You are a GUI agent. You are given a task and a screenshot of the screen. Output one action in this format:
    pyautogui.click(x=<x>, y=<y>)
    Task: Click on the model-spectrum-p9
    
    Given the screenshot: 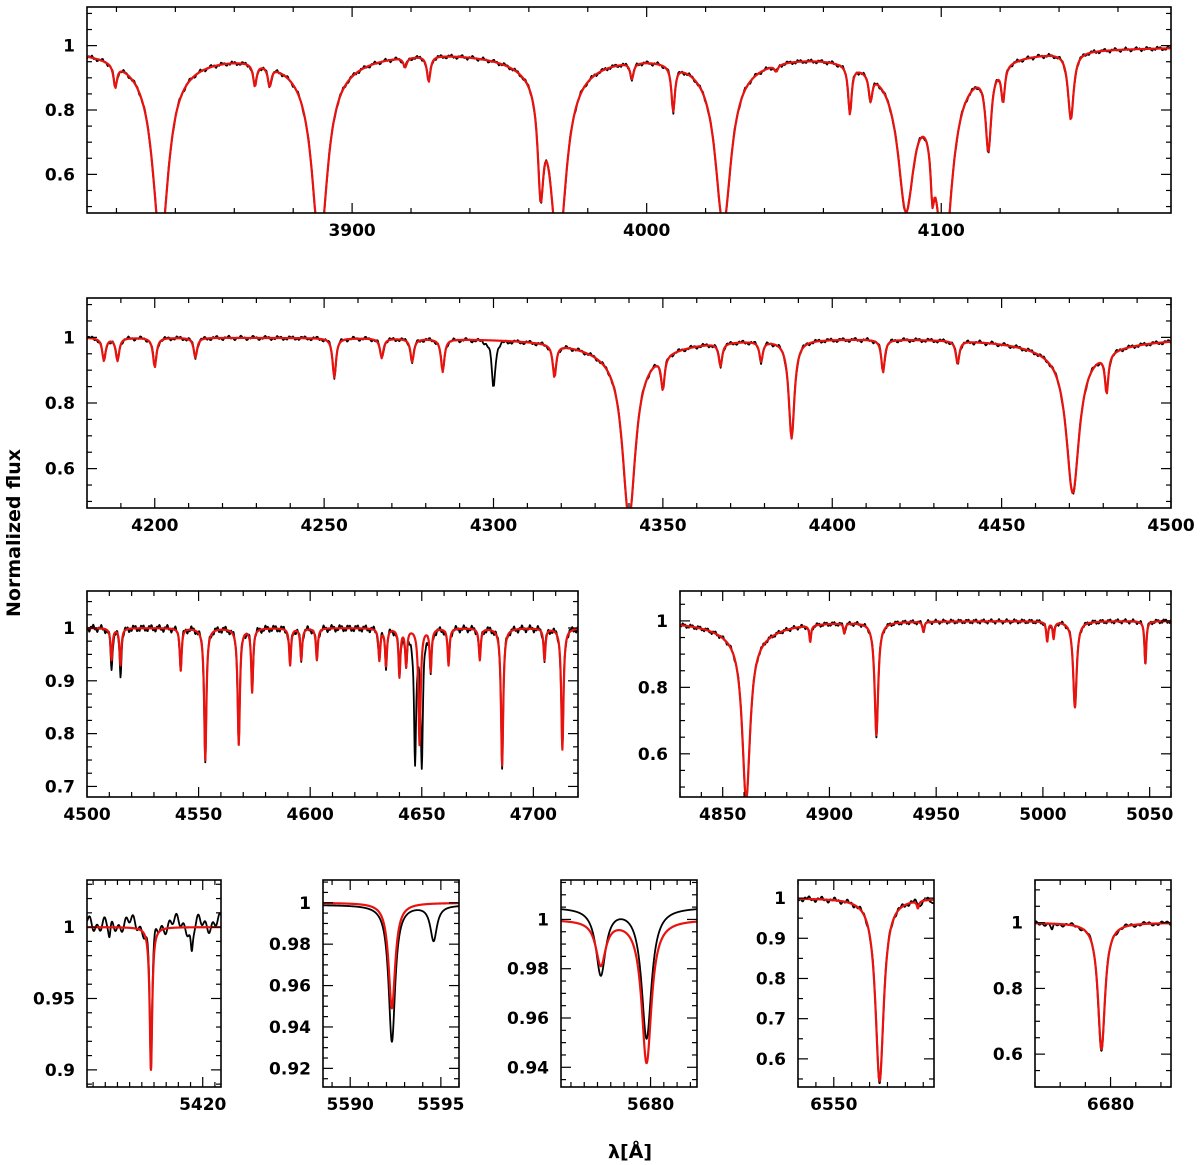 What is the action you would take?
    pyautogui.click(x=1103, y=986)
    